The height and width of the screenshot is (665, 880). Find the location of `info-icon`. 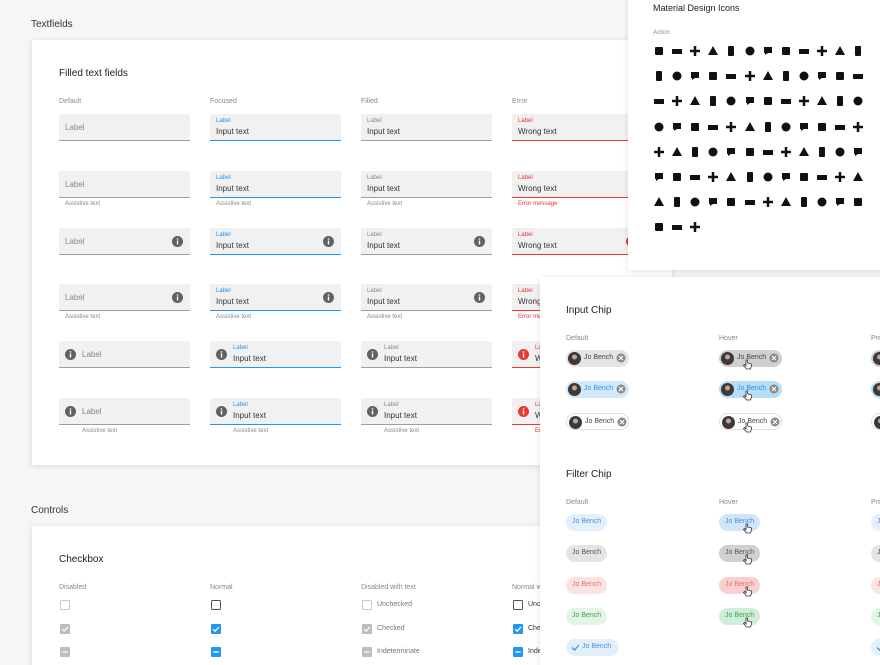

info-icon is located at coordinates (372, 411).